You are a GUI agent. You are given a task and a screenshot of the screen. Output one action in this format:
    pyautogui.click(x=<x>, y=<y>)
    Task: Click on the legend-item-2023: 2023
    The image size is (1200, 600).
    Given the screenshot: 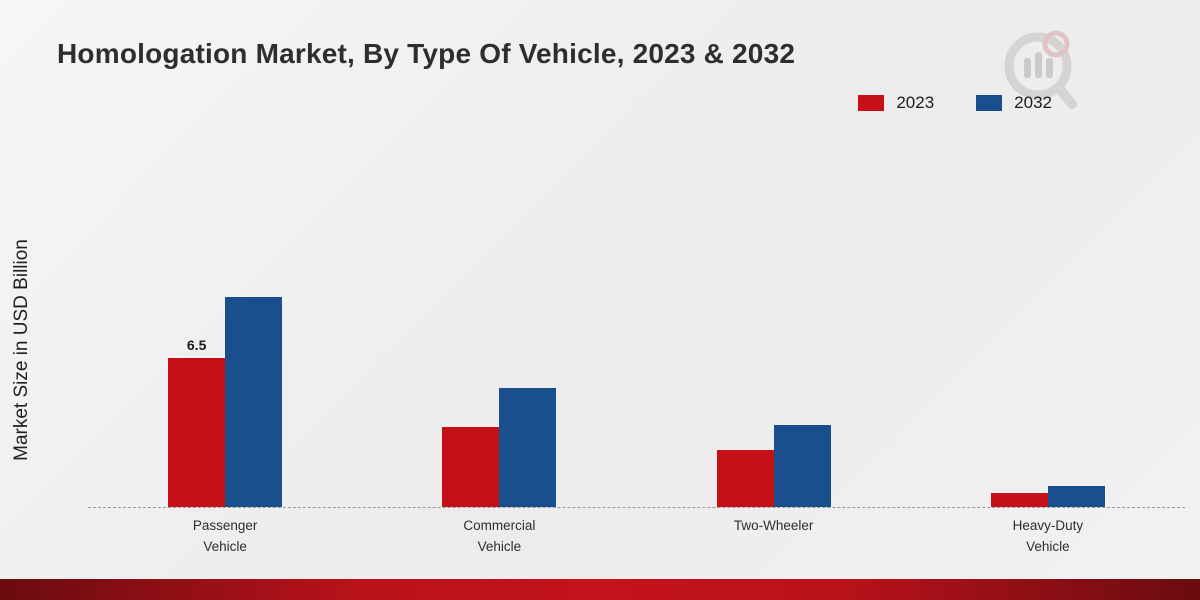 What is the action you would take?
    pyautogui.click(x=896, y=103)
    